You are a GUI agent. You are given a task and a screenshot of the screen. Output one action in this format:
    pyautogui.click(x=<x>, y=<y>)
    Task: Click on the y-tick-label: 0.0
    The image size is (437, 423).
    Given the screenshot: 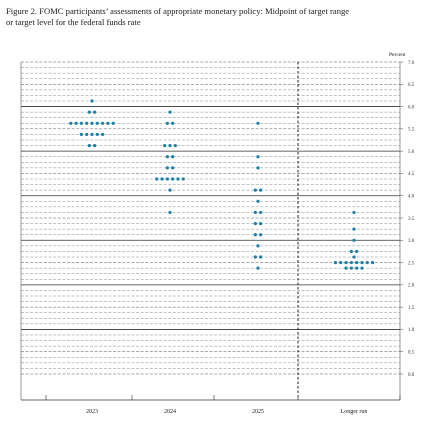 What is the action you would take?
    pyautogui.click(x=411, y=375)
    